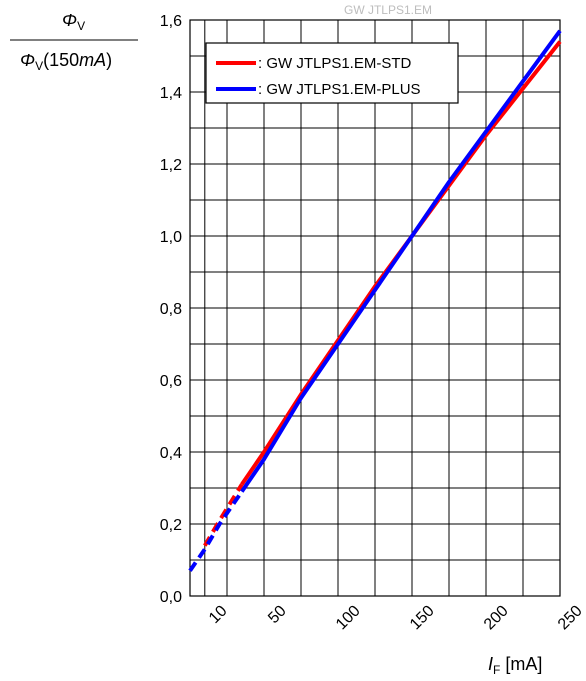 This screenshot has width=586, height=681. What do you see at coordinates (335, 63) in the screenshot?
I see `legend-label-std: : GW JTLPS1.EM-STD` at bounding box center [335, 63].